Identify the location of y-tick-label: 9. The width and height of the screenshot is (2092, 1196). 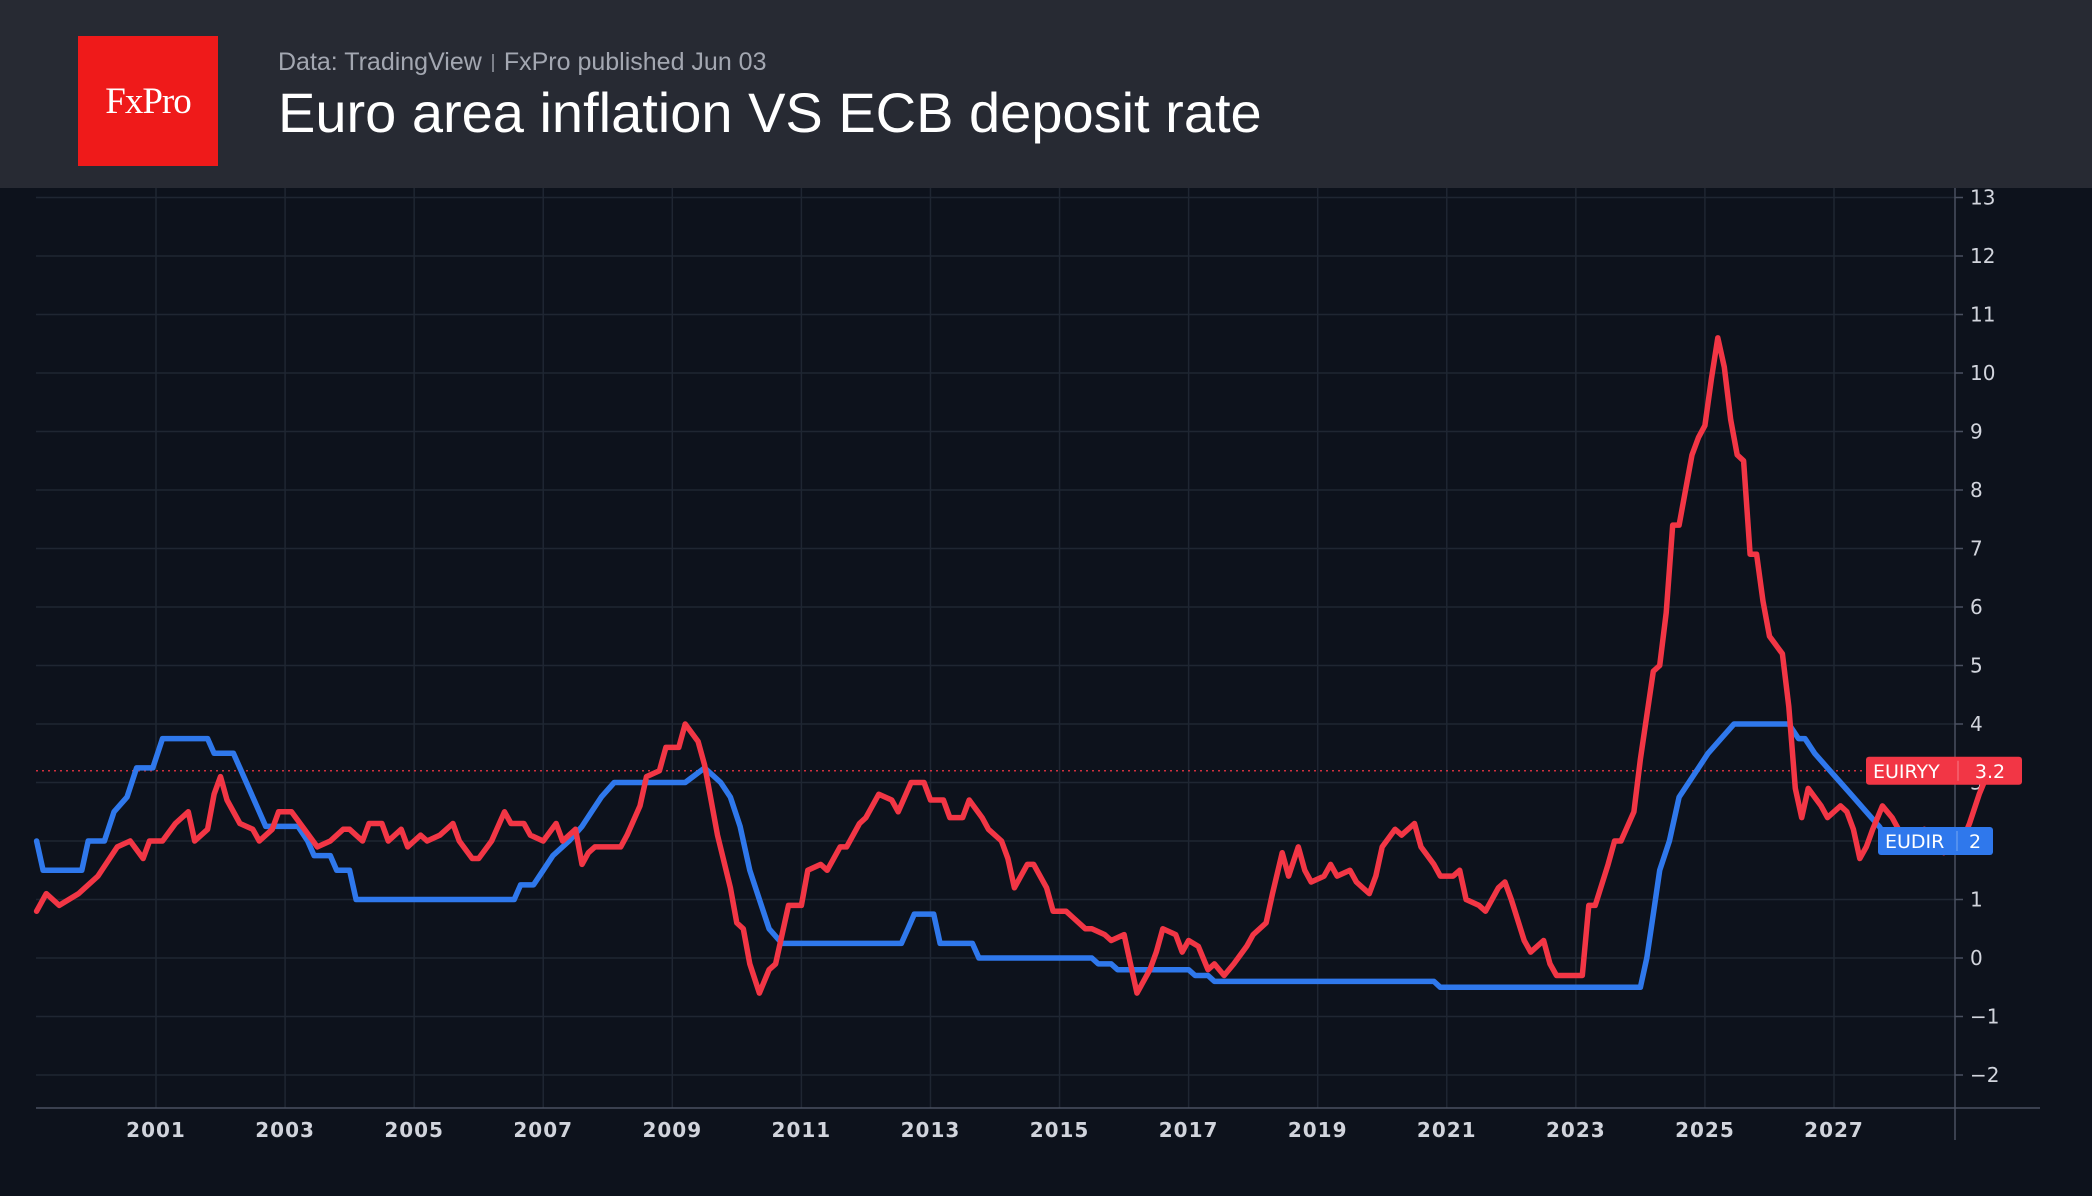
(1976, 432).